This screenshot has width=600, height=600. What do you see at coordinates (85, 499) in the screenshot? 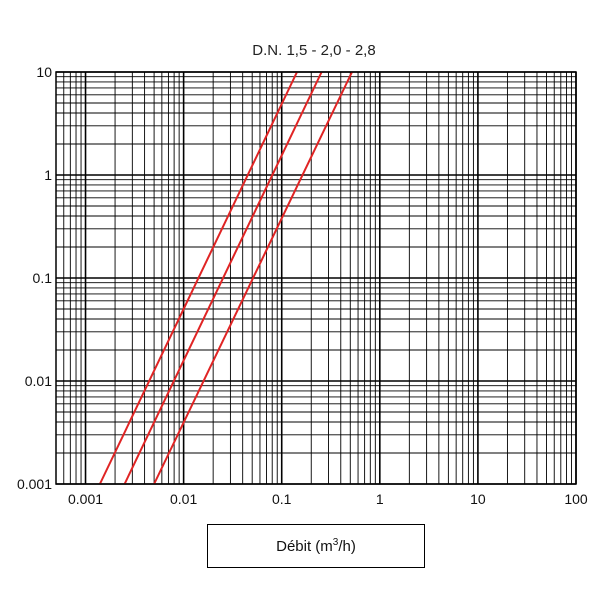
I see `x-tick-label: 0.001` at bounding box center [85, 499].